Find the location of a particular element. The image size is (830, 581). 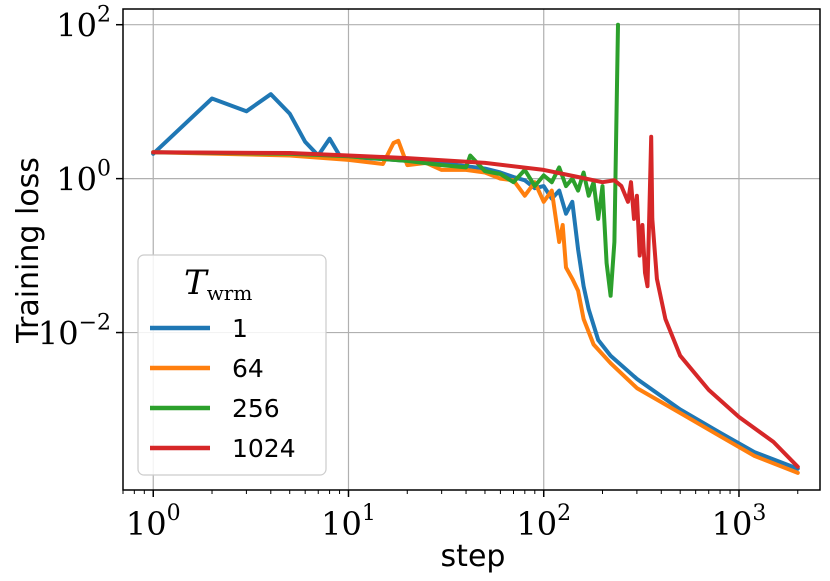

legend-items: 1 64 256 1024 is located at coordinates (223, 388).